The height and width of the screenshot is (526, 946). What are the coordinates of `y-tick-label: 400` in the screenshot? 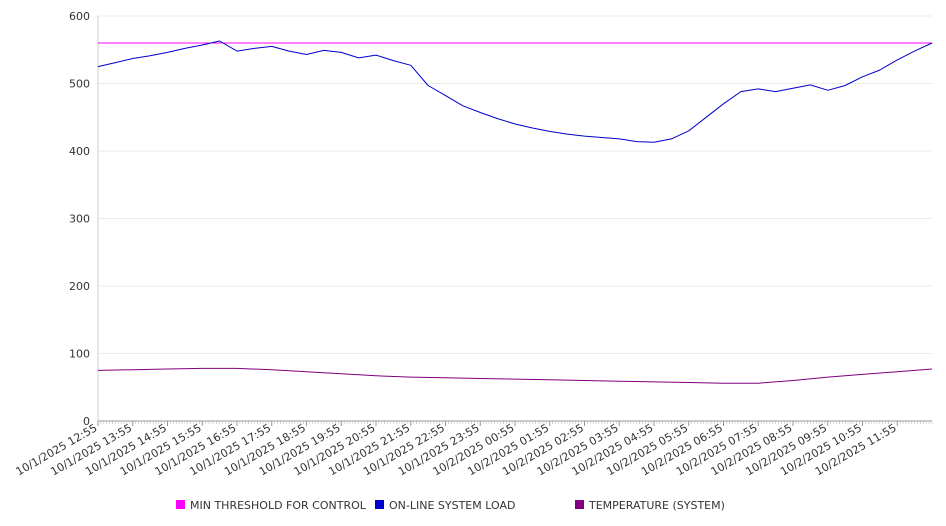 It's located at (79, 151).